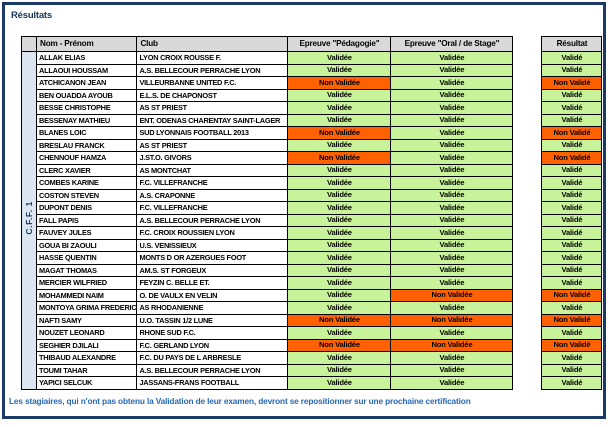 This screenshot has width=614, height=427. What do you see at coordinates (212, 145) in the screenshot?
I see `club-cell: AS ST PRIEST` at bounding box center [212, 145].